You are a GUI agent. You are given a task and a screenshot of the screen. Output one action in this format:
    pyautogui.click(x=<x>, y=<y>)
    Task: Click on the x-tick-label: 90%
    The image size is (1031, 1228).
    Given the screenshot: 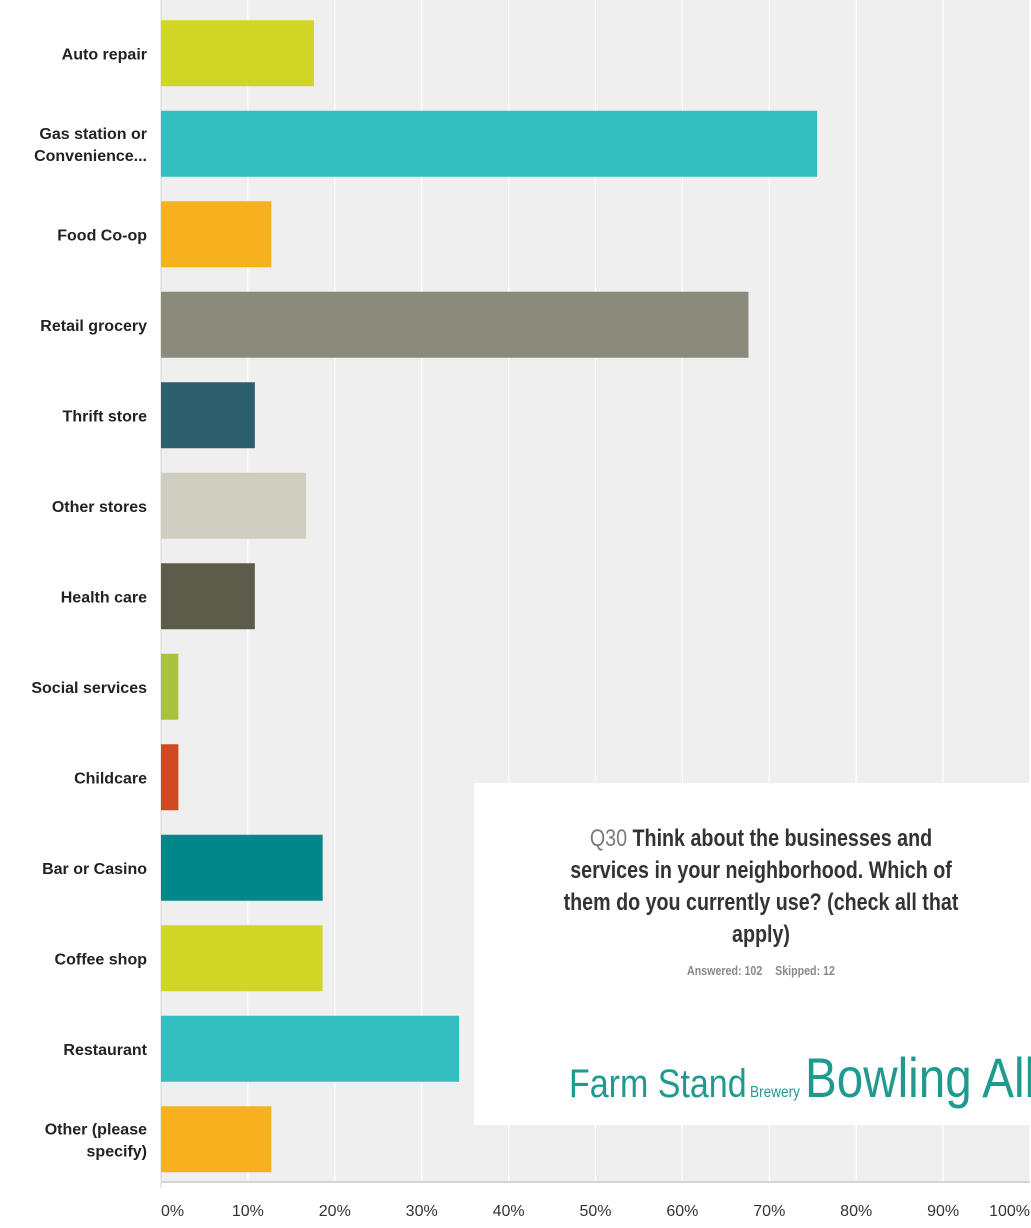 What is the action you would take?
    pyautogui.click(x=943, y=1211)
    